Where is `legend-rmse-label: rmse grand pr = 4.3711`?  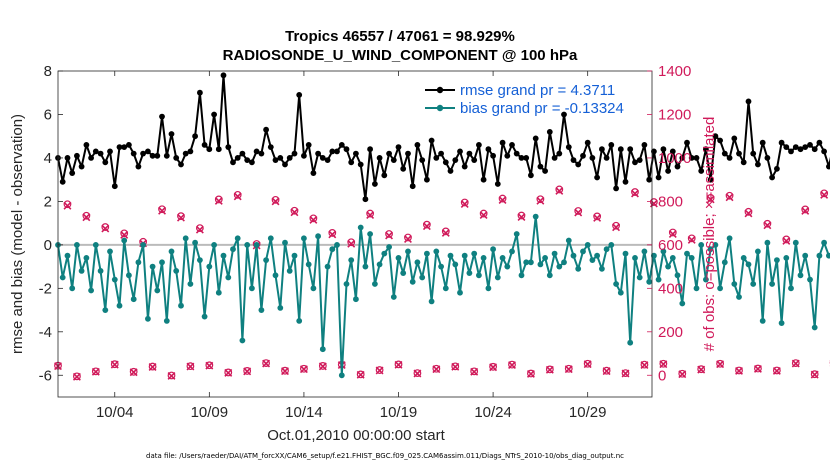 legend-rmse-label: rmse grand pr = 4.3711 is located at coordinates (537, 90).